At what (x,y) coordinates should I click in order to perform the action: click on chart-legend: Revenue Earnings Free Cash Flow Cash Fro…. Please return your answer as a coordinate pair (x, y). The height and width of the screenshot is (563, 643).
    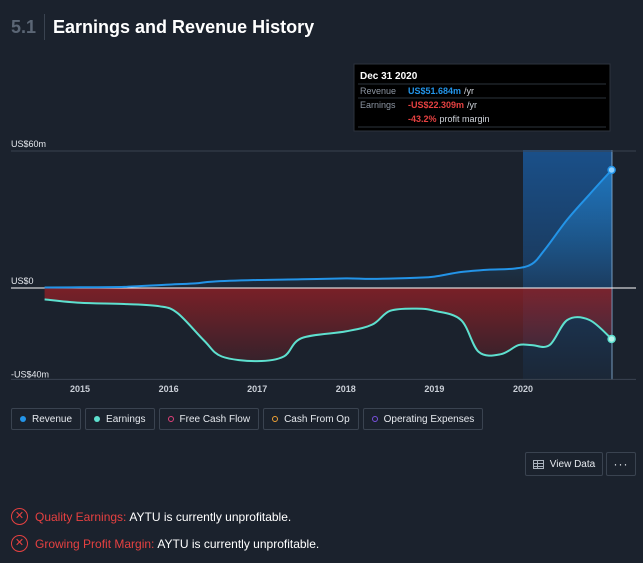
    Looking at the image, I should click on (247, 419).